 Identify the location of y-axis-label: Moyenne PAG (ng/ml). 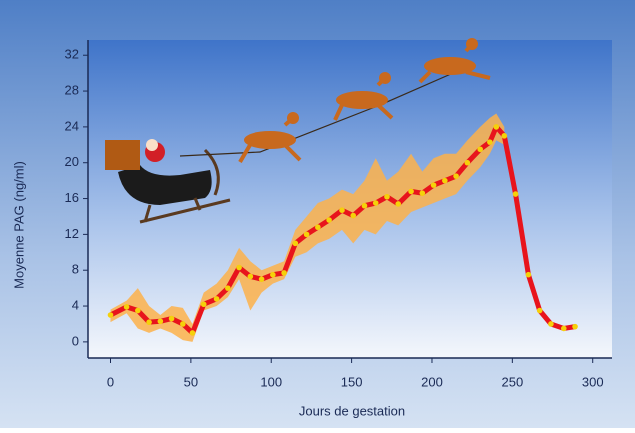
(18, 225).